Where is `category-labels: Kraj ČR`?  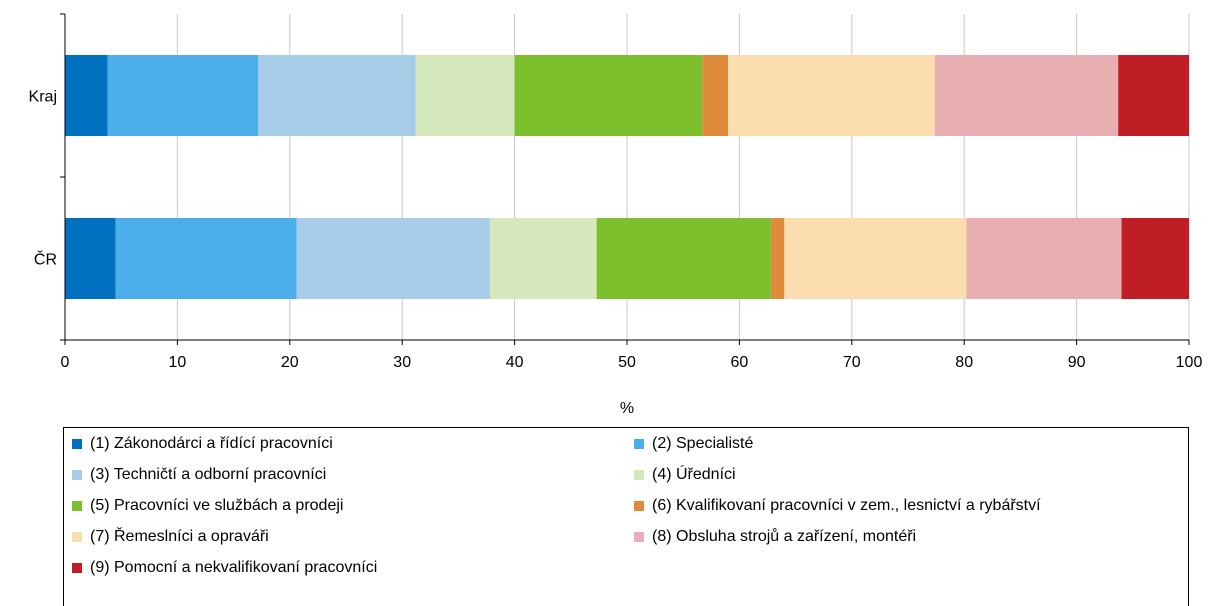 category-labels: Kraj ČR is located at coordinates (43, 179).